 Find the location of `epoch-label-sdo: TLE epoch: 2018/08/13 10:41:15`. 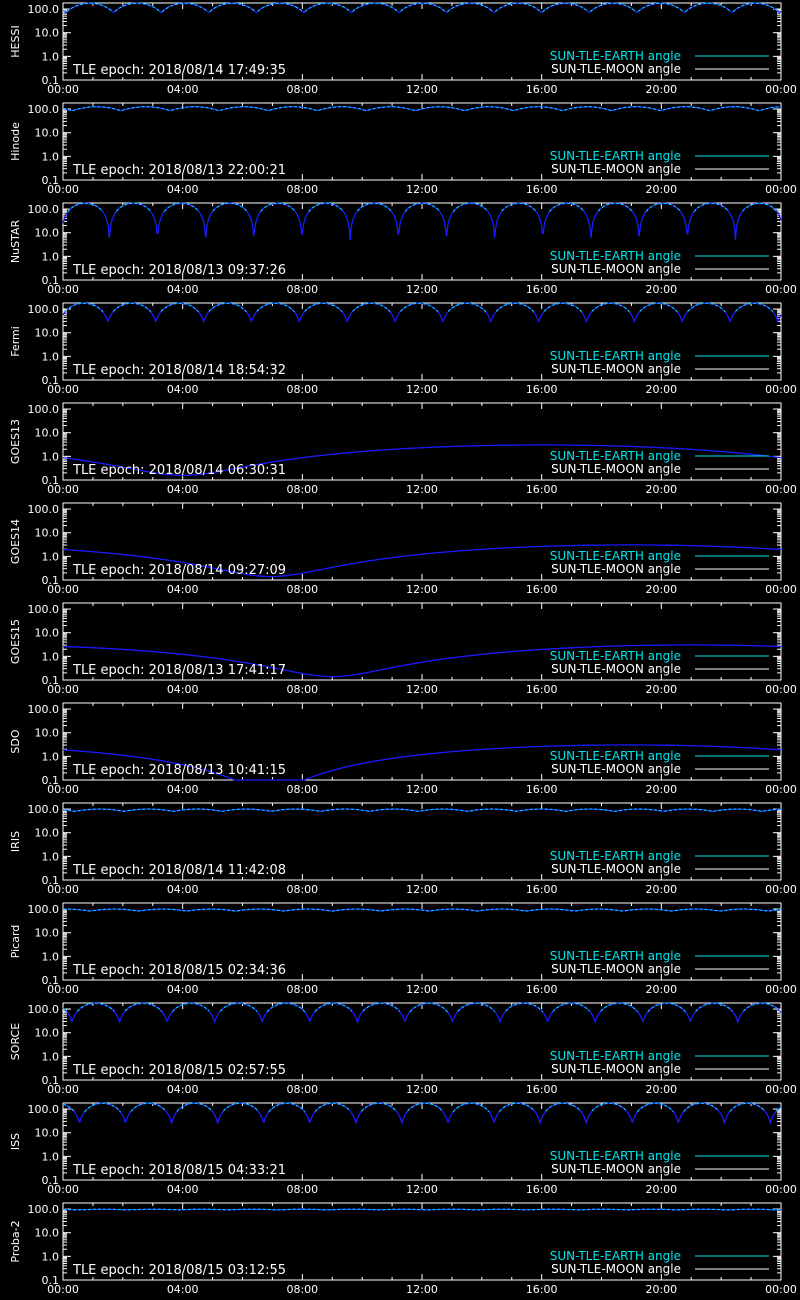

epoch-label-sdo: TLE epoch: 2018/08/13 10:41:15 is located at coordinates (179, 770).